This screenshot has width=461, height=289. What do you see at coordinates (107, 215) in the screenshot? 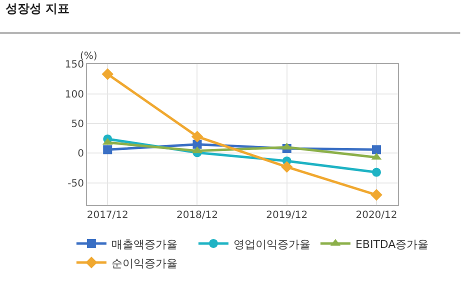
I see `x-tick-label: 2017/12` at bounding box center [107, 215].